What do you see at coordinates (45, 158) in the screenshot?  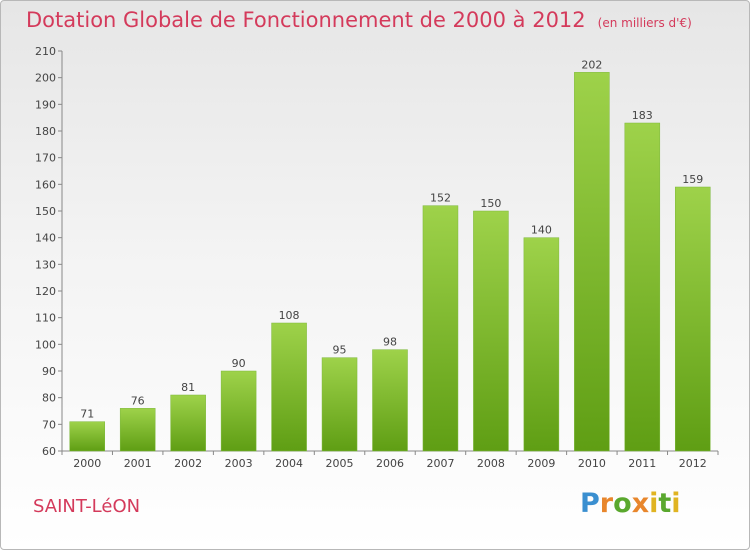 I see `y-tick-label: 170` at bounding box center [45, 158].